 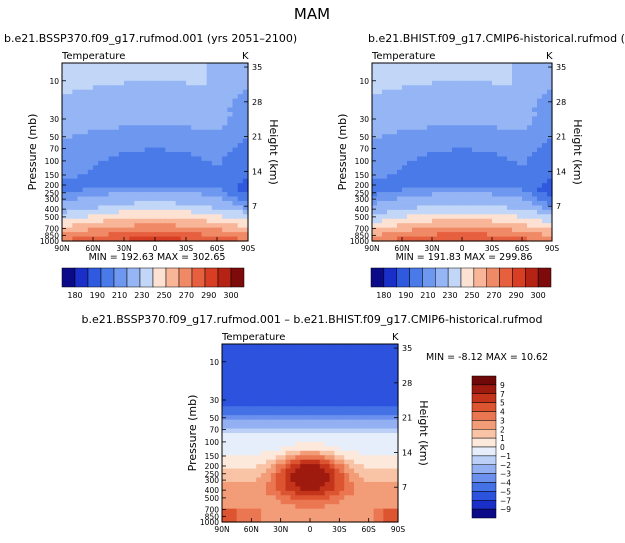 What do you see at coordinates (484, 380) in the screenshot?
I see `colorbar-swatch` at bounding box center [484, 380].